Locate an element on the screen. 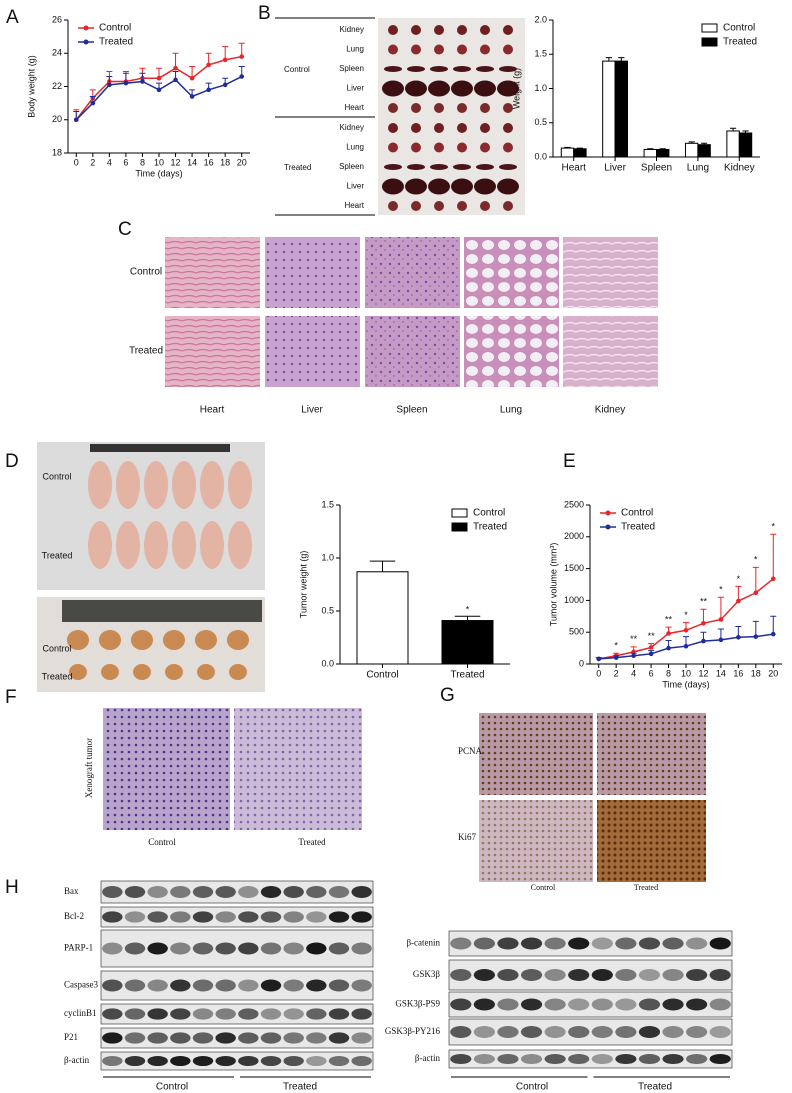  panel-letter: C is located at coordinates (125, 229).